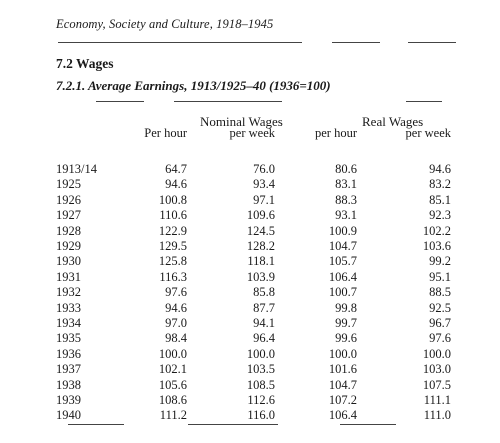  What do you see at coordinates (68, 338) in the screenshot?
I see `row-year: 1935` at bounding box center [68, 338].